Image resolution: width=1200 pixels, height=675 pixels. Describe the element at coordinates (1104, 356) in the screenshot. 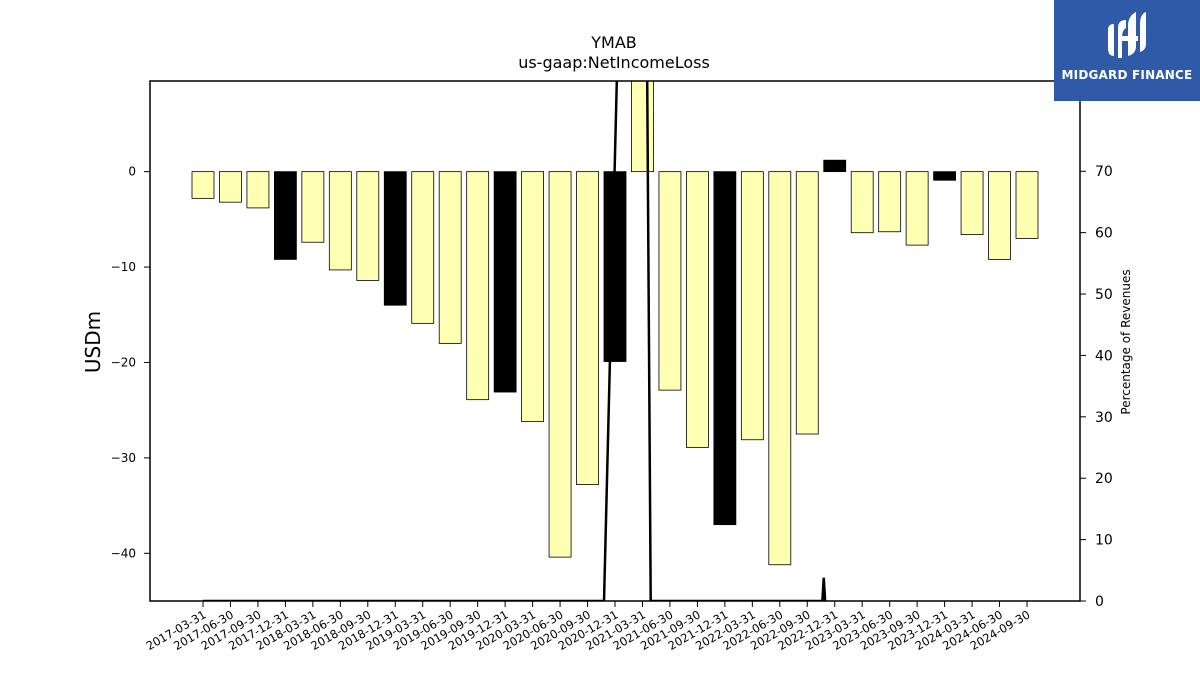

I see `y2-tick-label: 40` at that location.